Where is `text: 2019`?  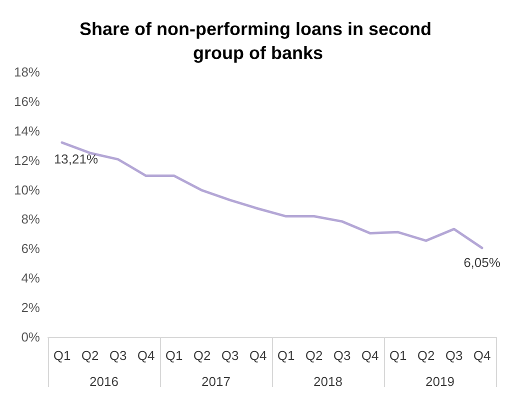
text: 2019 is located at coordinates (440, 381).